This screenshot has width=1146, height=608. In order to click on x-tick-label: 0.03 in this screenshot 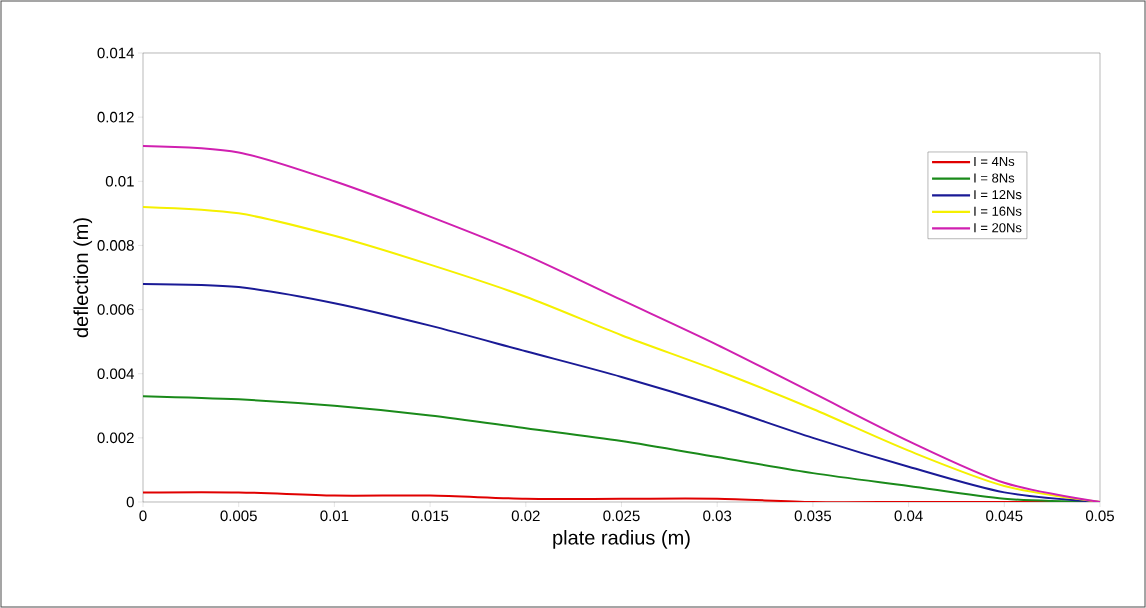, I will do `click(717, 516)`.